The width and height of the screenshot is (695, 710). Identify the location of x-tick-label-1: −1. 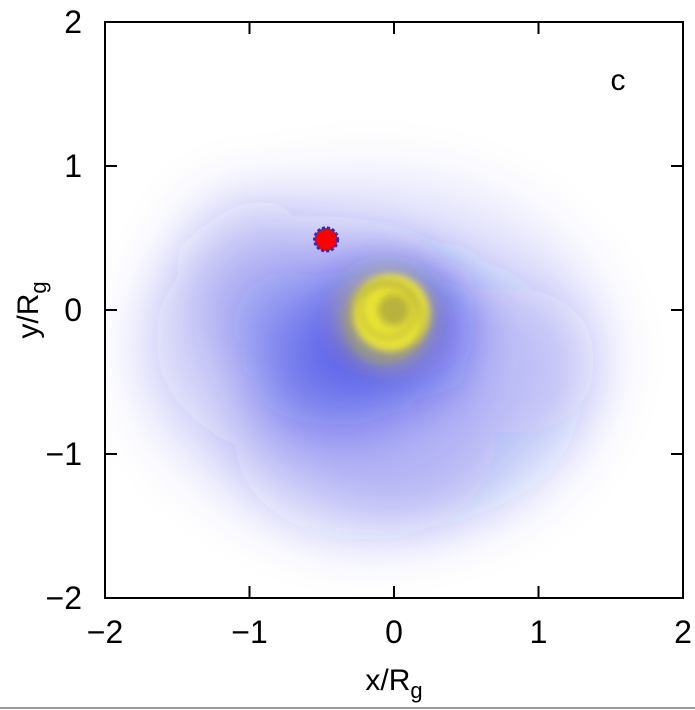
(249, 632).